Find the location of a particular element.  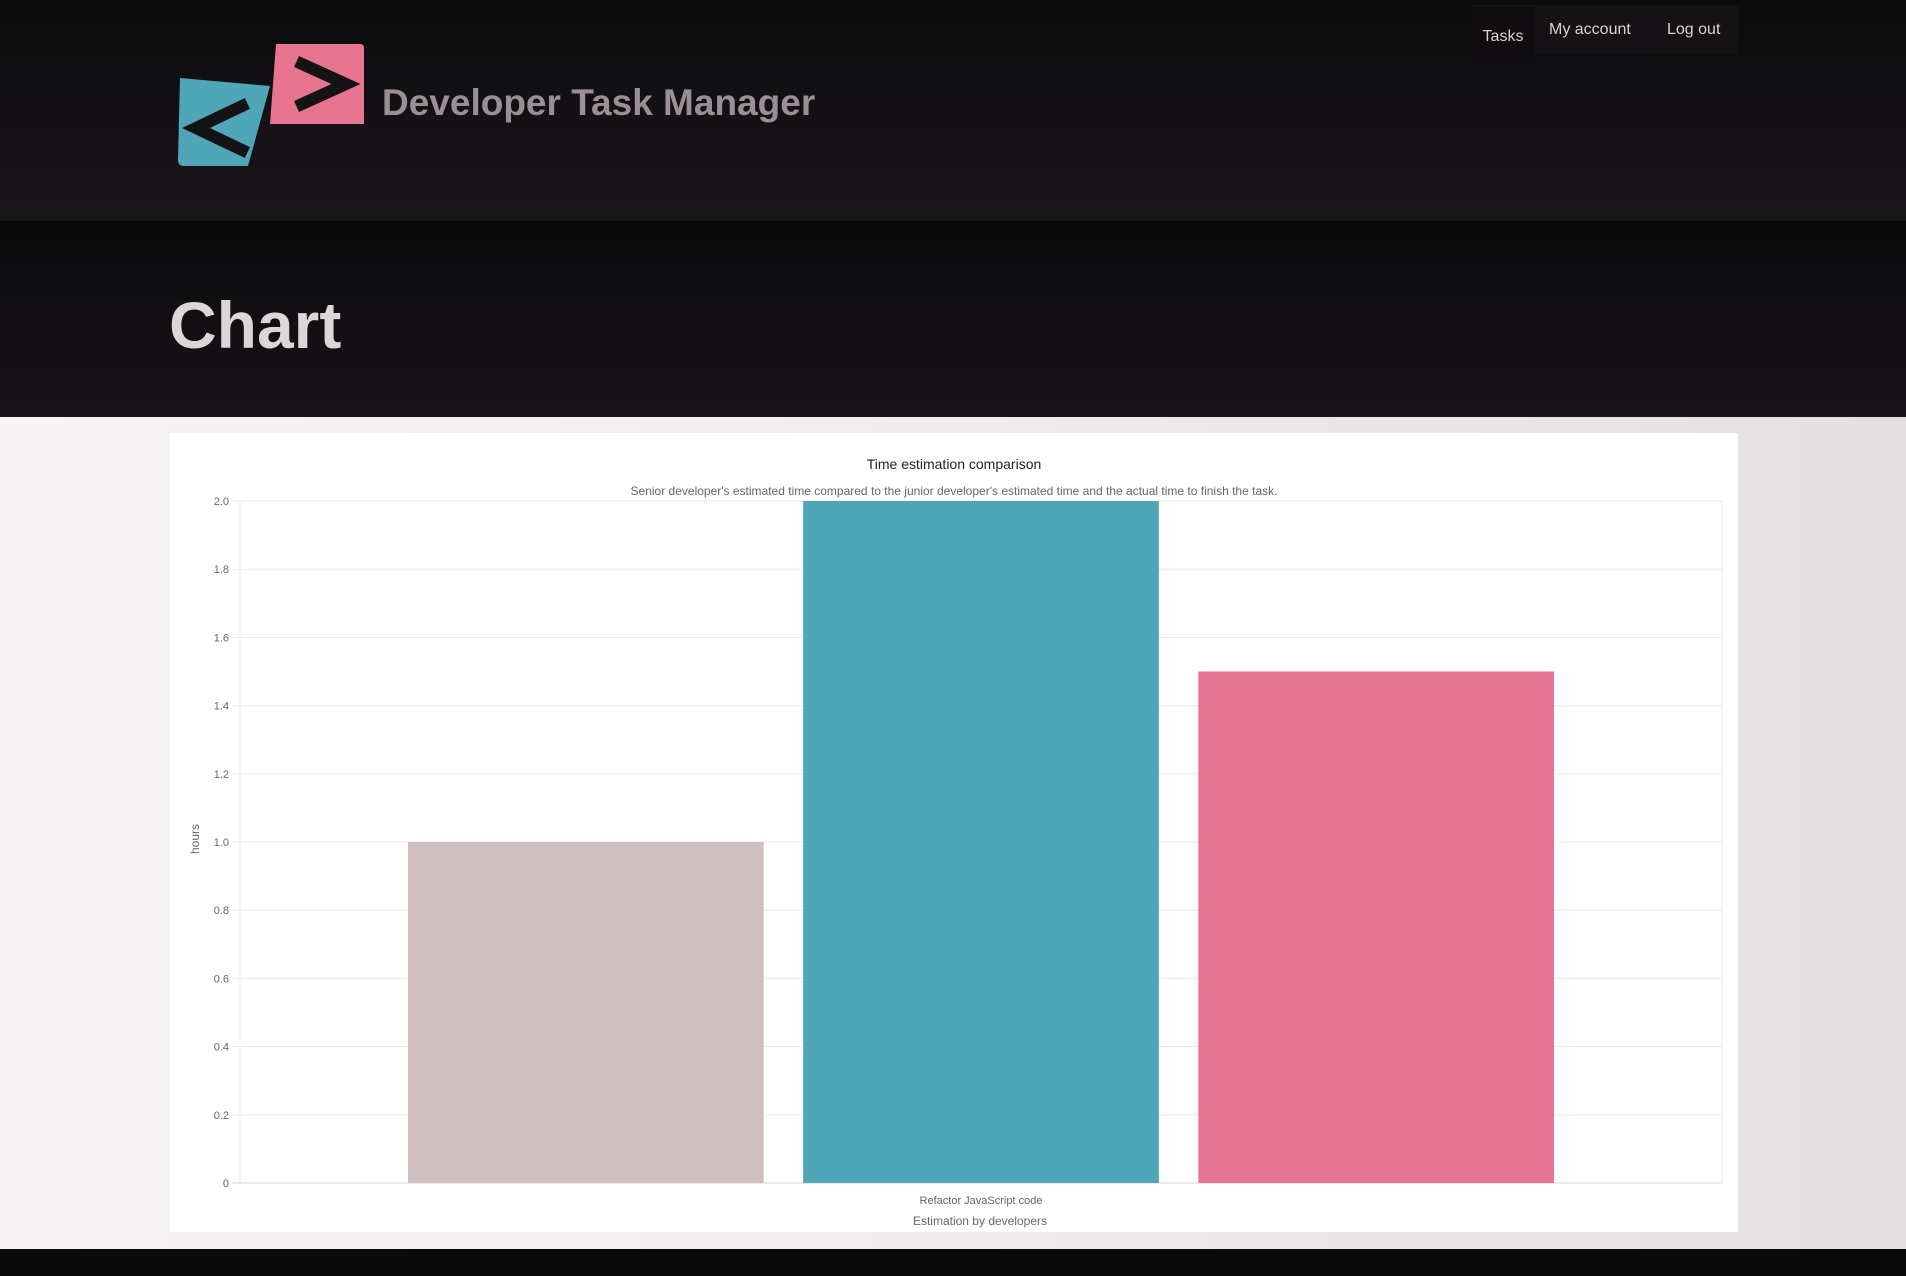

y-tick-label: 1.4 is located at coordinates (221, 707).